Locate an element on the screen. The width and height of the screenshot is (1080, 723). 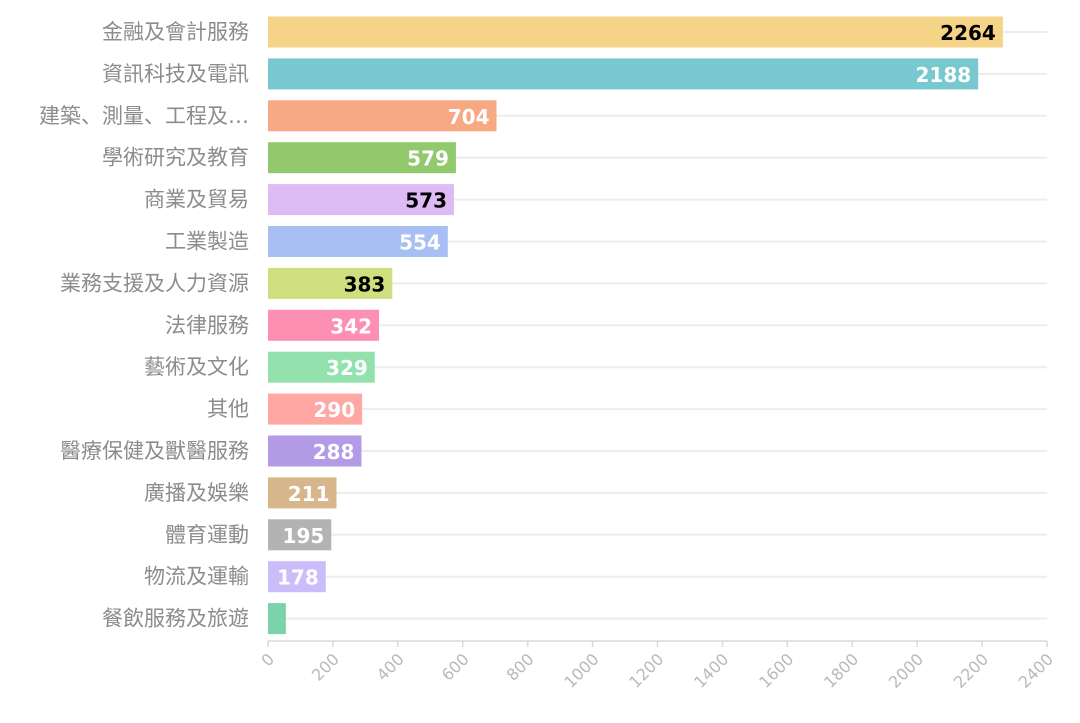
x-tick-label: 2400 is located at coordinates (1036, 671).